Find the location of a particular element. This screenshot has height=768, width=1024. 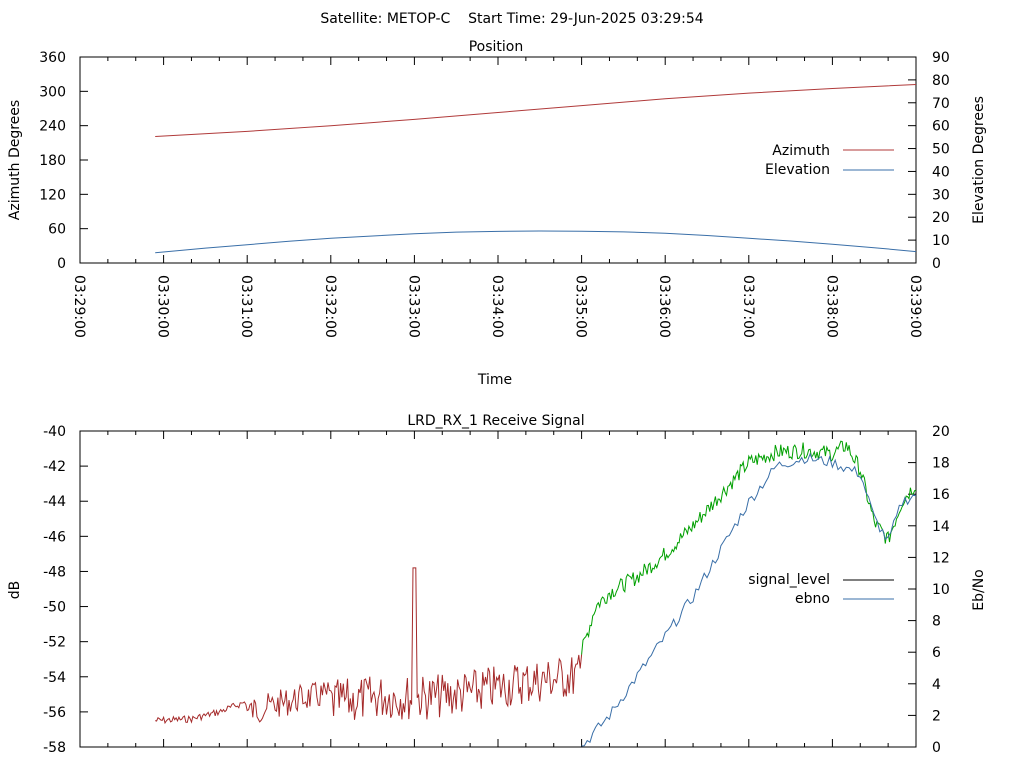

y-tick-label: -58 is located at coordinates (54, 748).